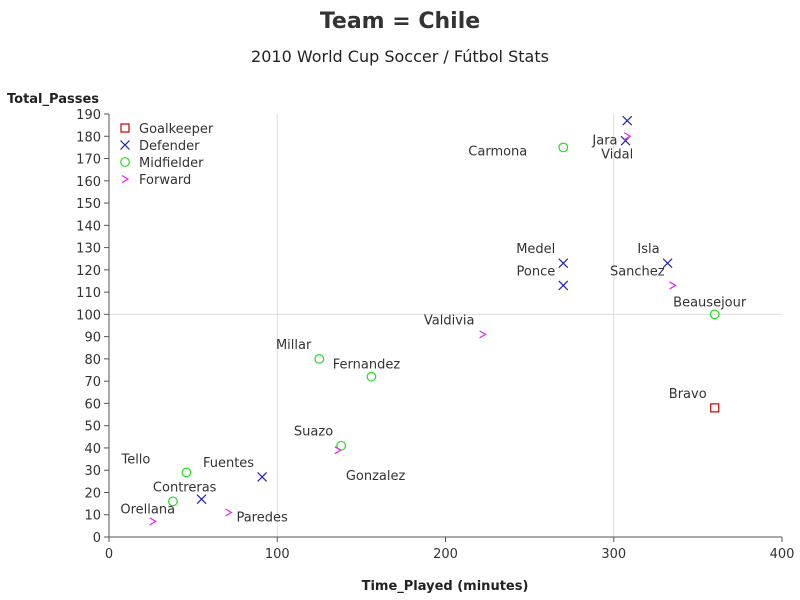 The height and width of the screenshot is (600, 800). I want to click on y-tick-label: 10, so click(92, 516).